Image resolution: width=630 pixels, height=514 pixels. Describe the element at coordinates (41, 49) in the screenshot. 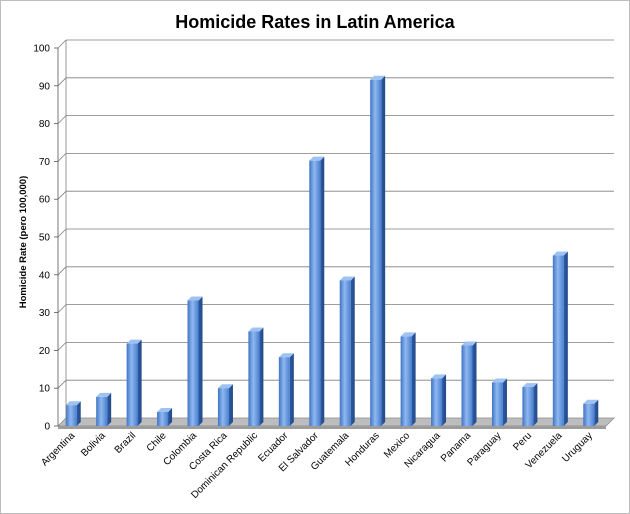

I see `y-tick-label: 100` at that location.